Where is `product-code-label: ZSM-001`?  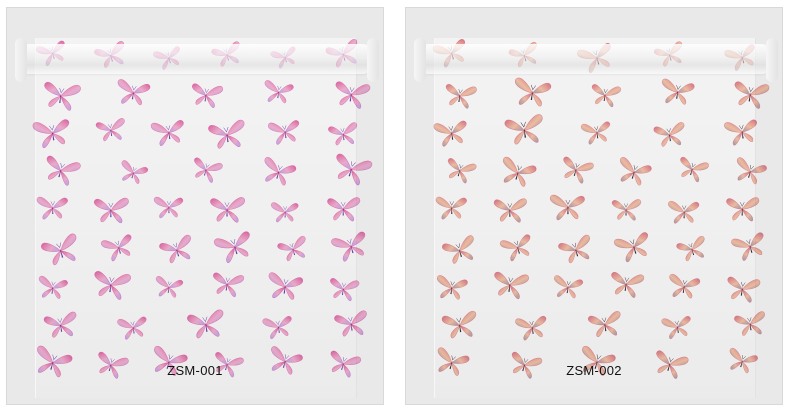 product-code-label: ZSM-001 is located at coordinates (195, 370).